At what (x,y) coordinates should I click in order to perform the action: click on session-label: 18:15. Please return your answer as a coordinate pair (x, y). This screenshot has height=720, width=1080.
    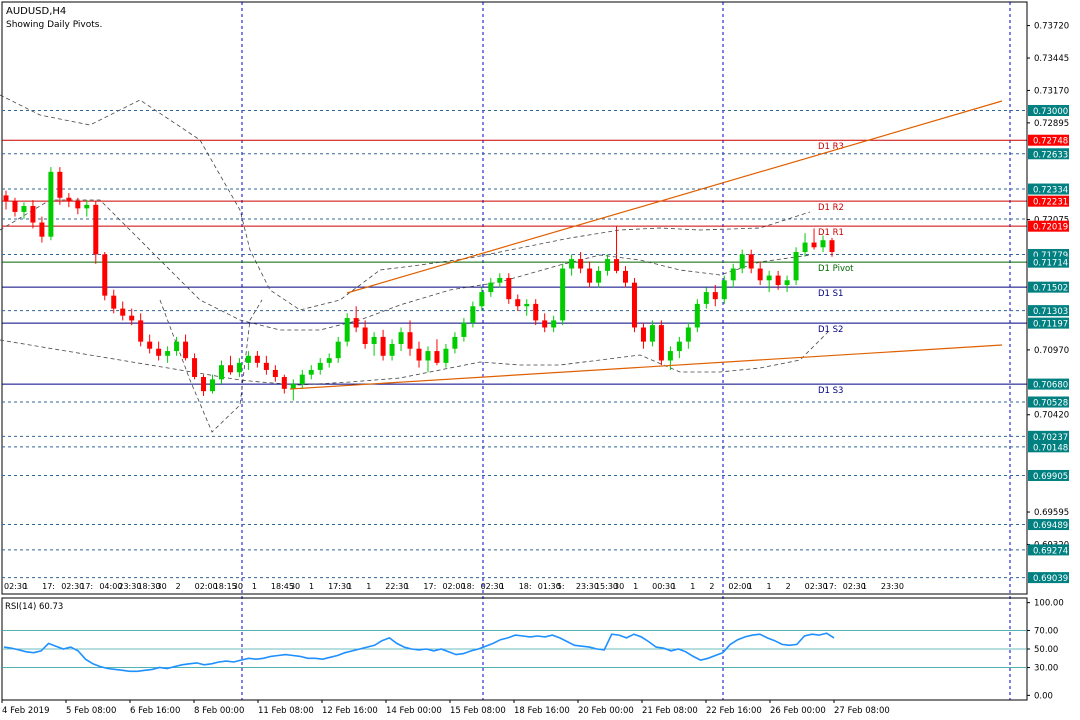
    Looking at the image, I should click on (225, 586).